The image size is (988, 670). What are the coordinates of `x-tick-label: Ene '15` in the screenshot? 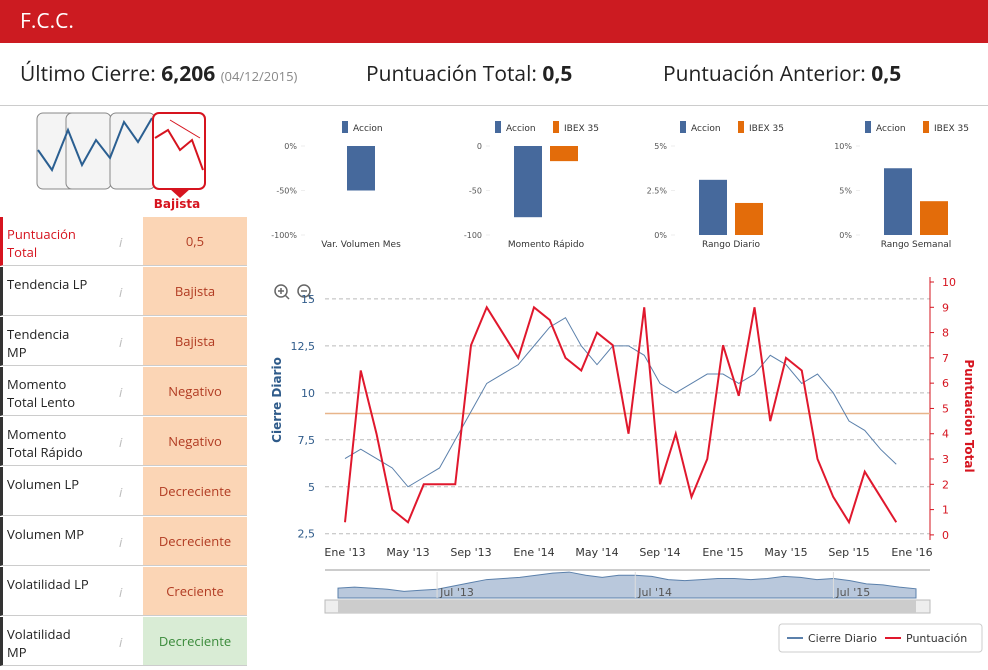 It's located at (722, 552).